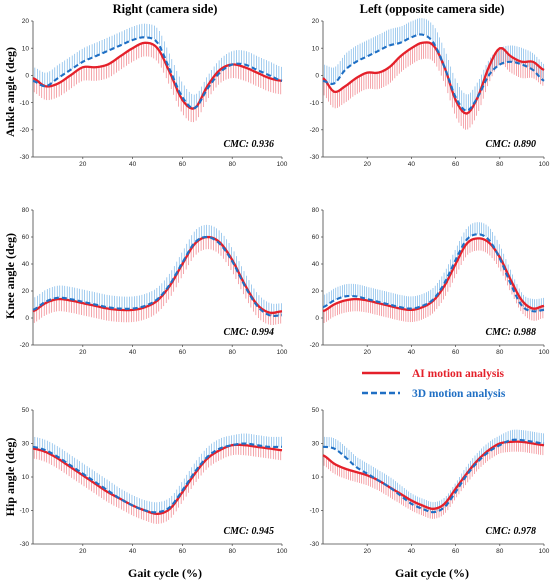 The image size is (550, 581). I want to click on legend-label-ai: AI motion analysis, so click(458, 374).